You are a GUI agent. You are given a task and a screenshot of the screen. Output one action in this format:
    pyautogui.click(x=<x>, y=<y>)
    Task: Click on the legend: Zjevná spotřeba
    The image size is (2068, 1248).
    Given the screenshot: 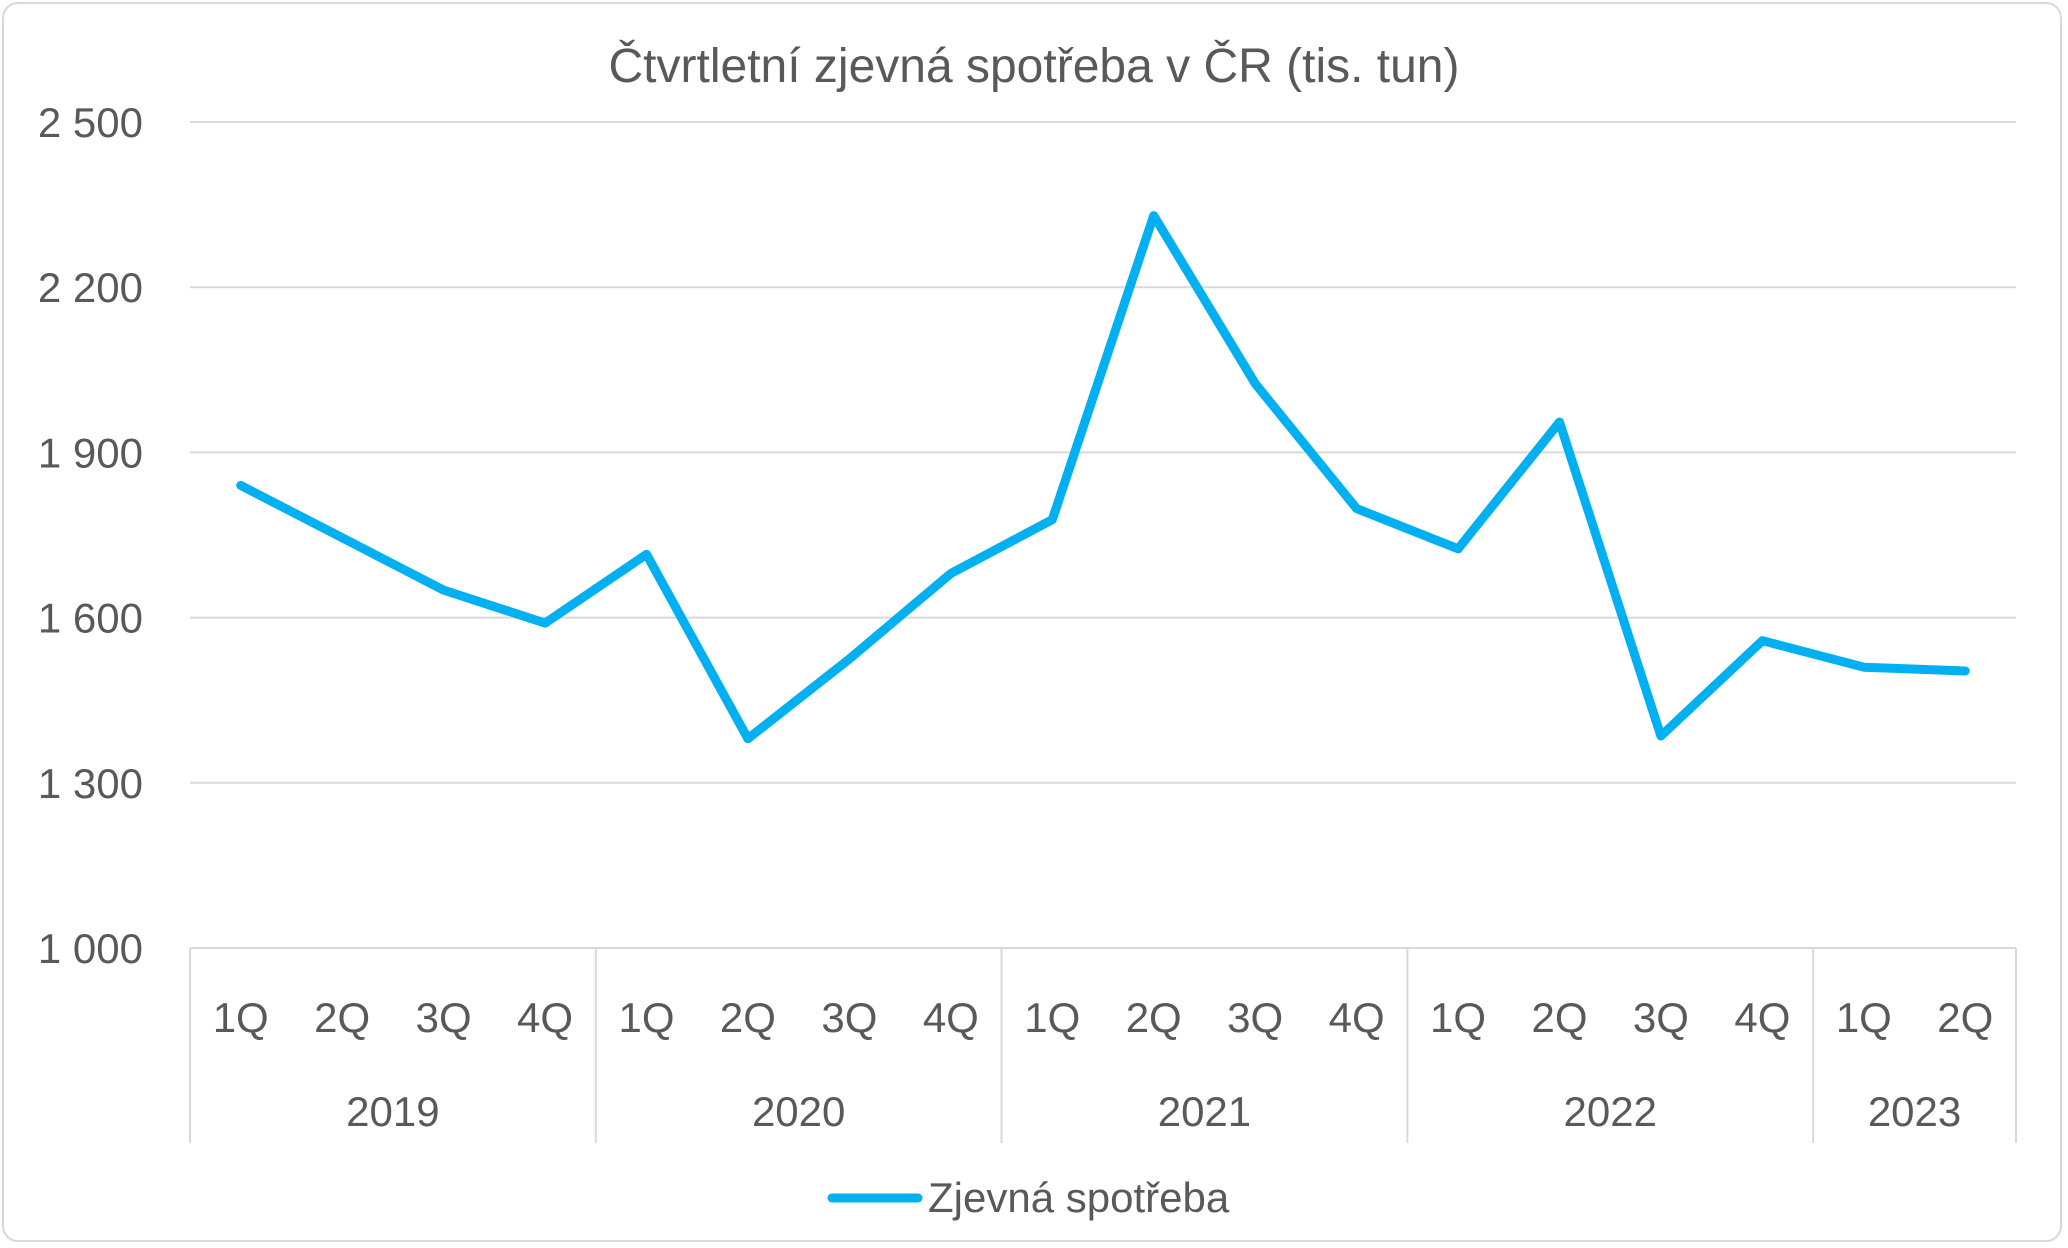 What is the action you would take?
    pyautogui.click(x=1028, y=1197)
    